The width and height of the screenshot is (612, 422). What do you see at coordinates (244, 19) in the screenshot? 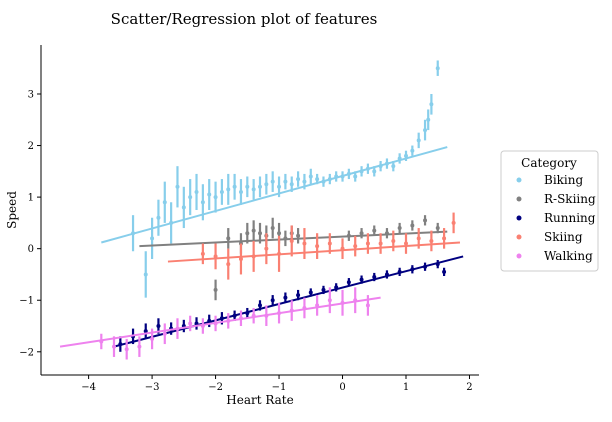
I see `chart-title: Scatter/Regression plot of features` at bounding box center [244, 19].